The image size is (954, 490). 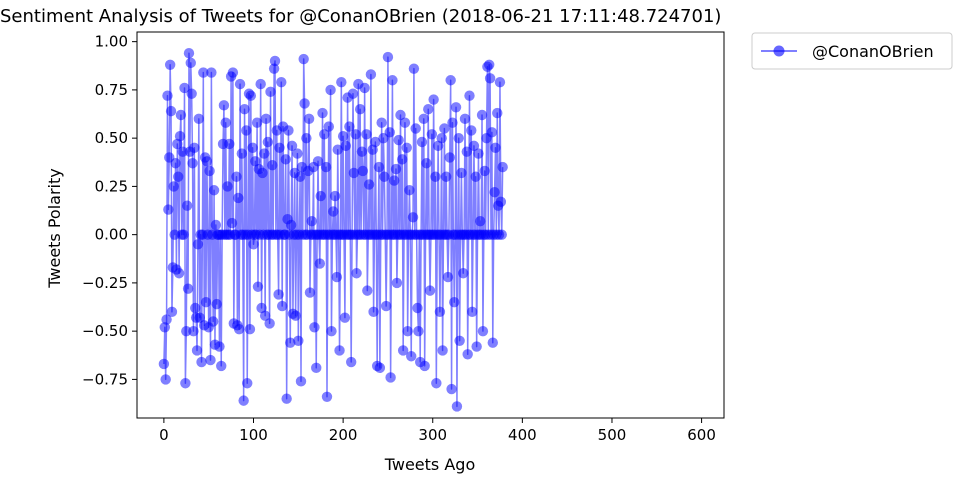 What do you see at coordinates (111, 138) in the screenshot?
I see `y-tick-label: 0.50` at bounding box center [111, 138].